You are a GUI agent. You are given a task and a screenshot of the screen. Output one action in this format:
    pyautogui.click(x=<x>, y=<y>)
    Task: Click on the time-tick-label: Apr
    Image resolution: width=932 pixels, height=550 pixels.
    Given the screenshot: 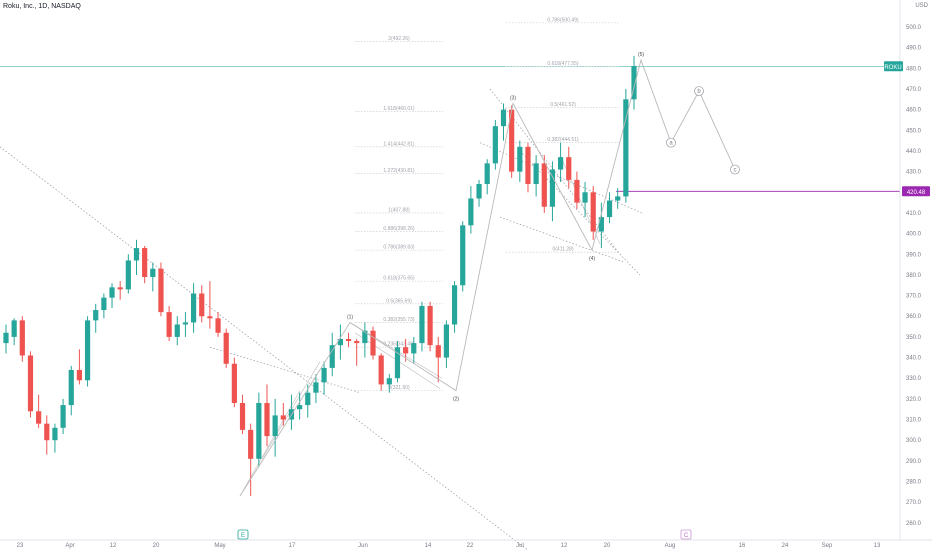 What is the action you would take?
    pyautogui.click(x=69, y=546)
    